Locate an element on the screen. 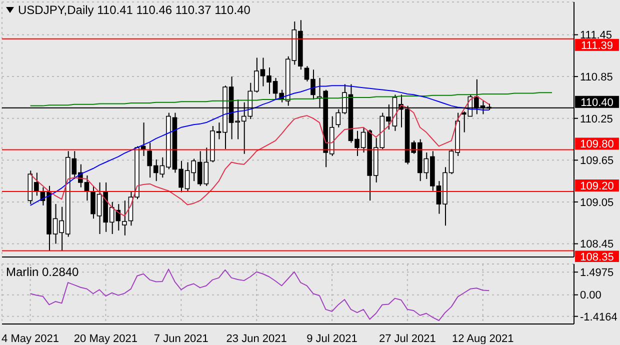 This screenshot has height=345, width=620. x-tick-label: 27 Jul 2021 is located at coordinates (407, 339).